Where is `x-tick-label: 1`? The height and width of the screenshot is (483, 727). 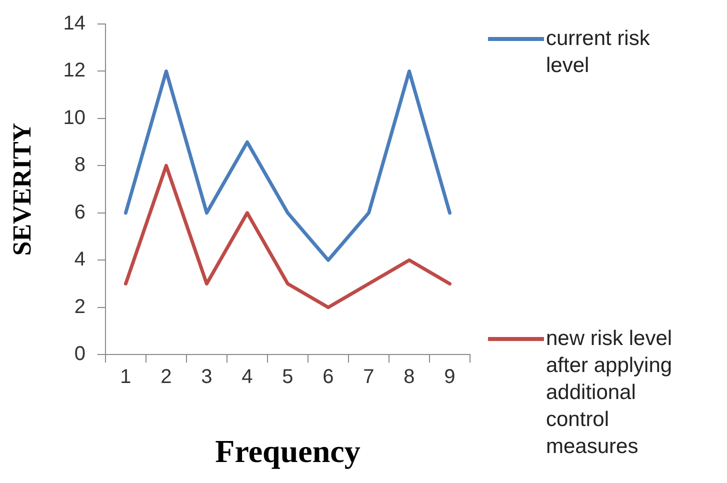
x-tick-label: 1 is located at coordinates (126, 377).